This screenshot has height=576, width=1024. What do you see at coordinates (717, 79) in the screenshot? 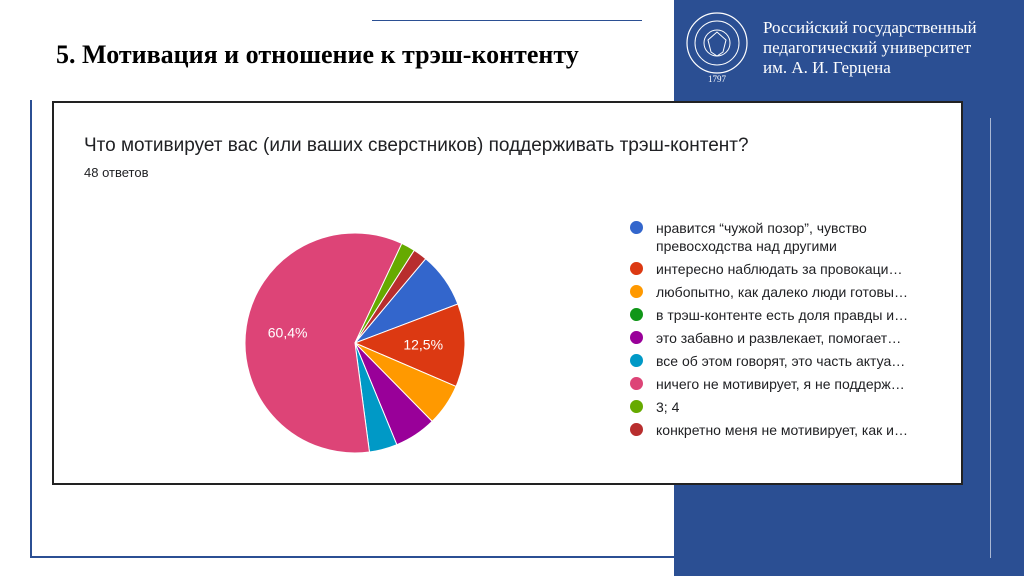
I see `logo-year: 1797` at bounding box center [717, 79].